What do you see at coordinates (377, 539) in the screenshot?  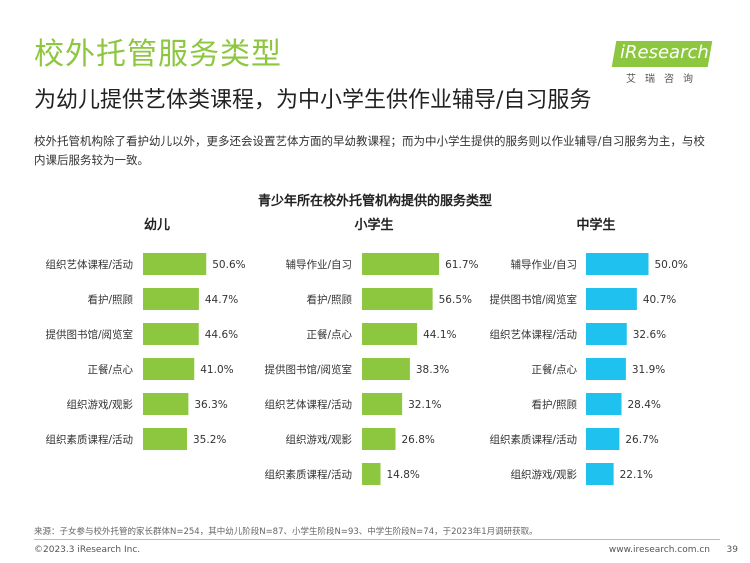 I see `footer-divider` at bounding box center [377, 539].